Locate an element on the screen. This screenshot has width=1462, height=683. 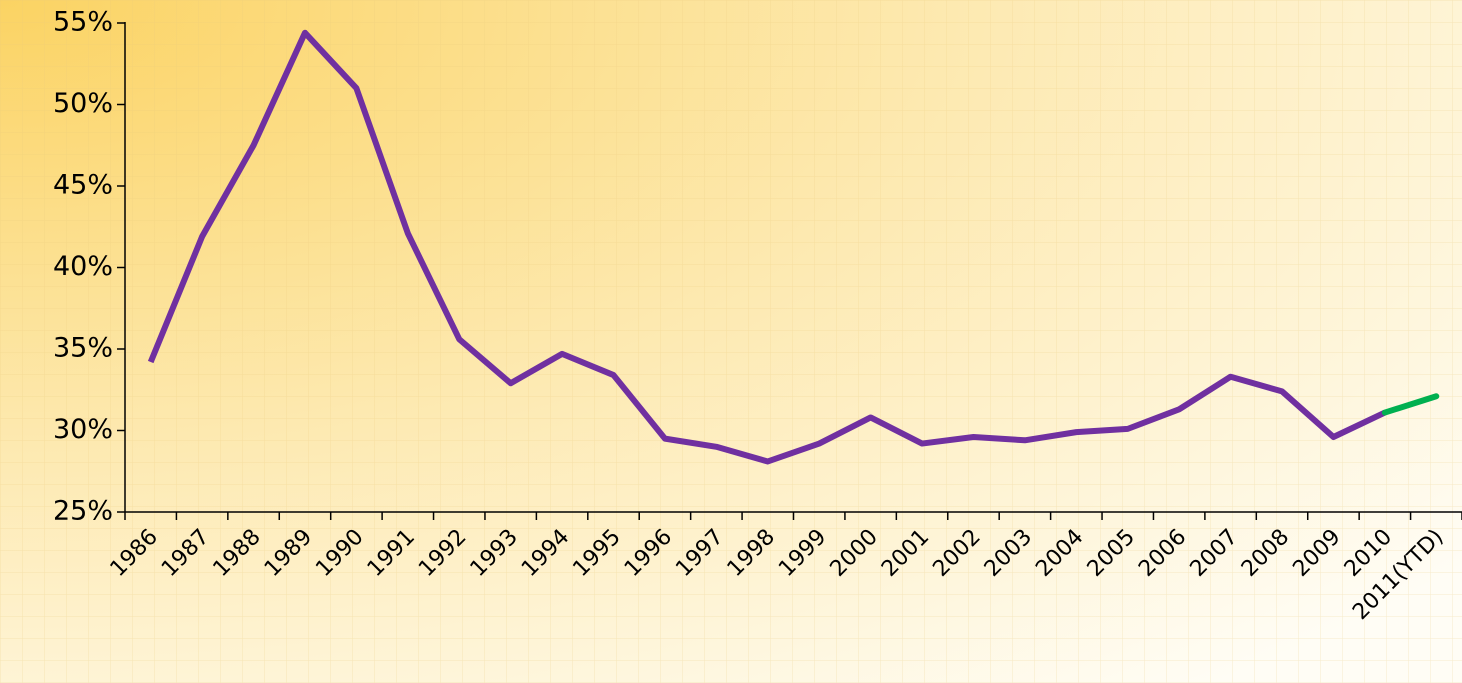
y-tick-label: 55% is located at coordinates (83, 22).